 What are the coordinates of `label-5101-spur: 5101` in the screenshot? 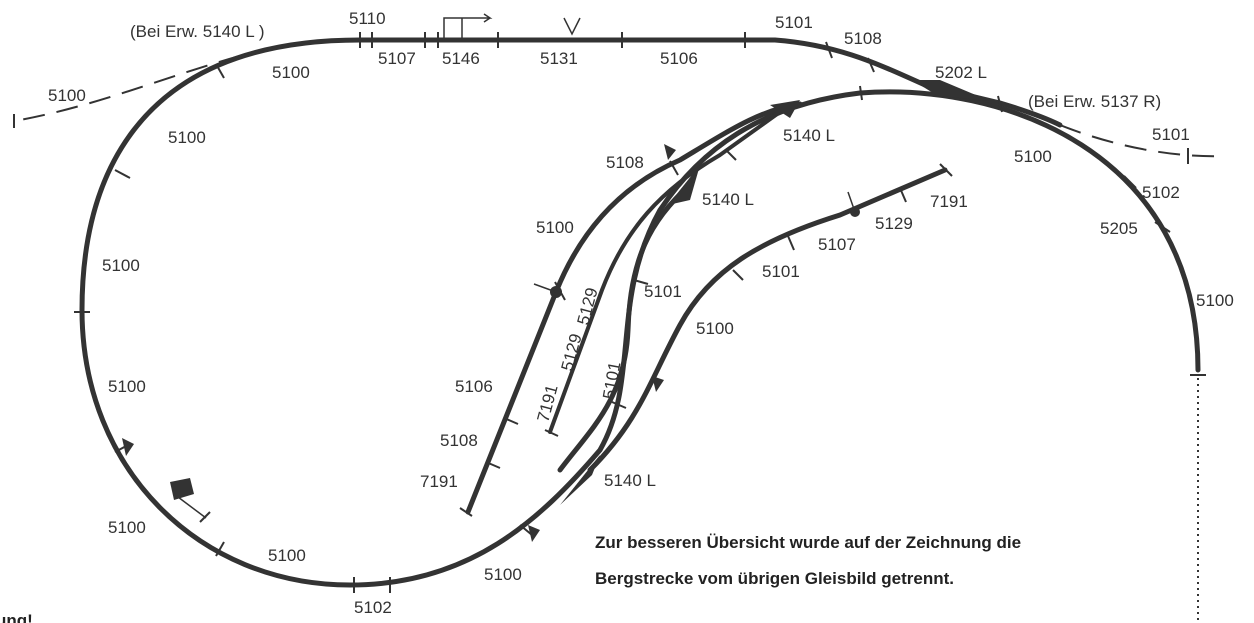 It's located at (781, 271).